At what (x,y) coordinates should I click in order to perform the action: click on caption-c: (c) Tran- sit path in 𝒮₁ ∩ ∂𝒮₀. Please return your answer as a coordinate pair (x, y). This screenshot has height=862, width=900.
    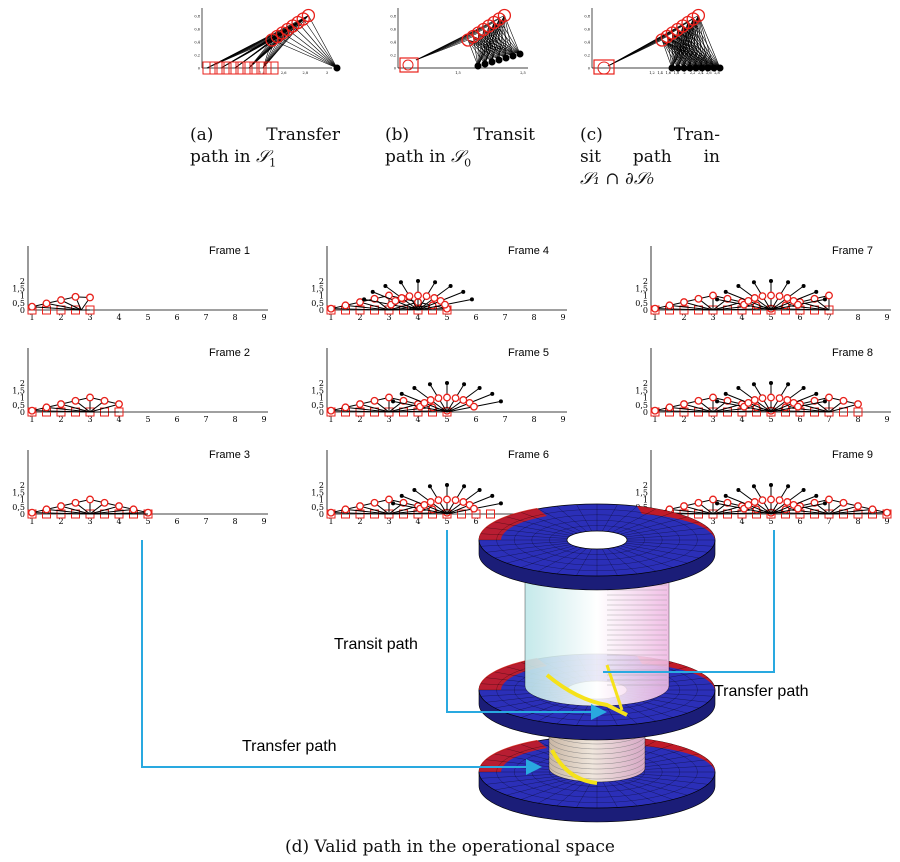
    Looking at the image, I should click on (650, 157).